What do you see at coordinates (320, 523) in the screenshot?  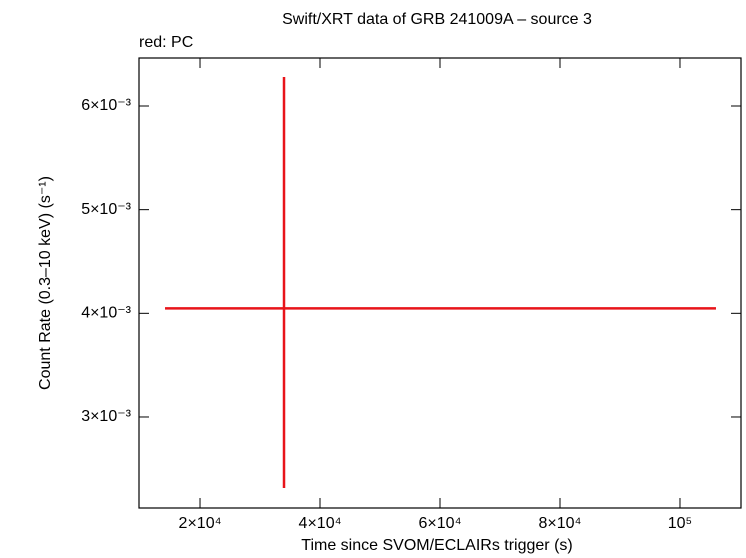 I see `x-tick-label: 4×10⁴` at bounding box center [320, 523].